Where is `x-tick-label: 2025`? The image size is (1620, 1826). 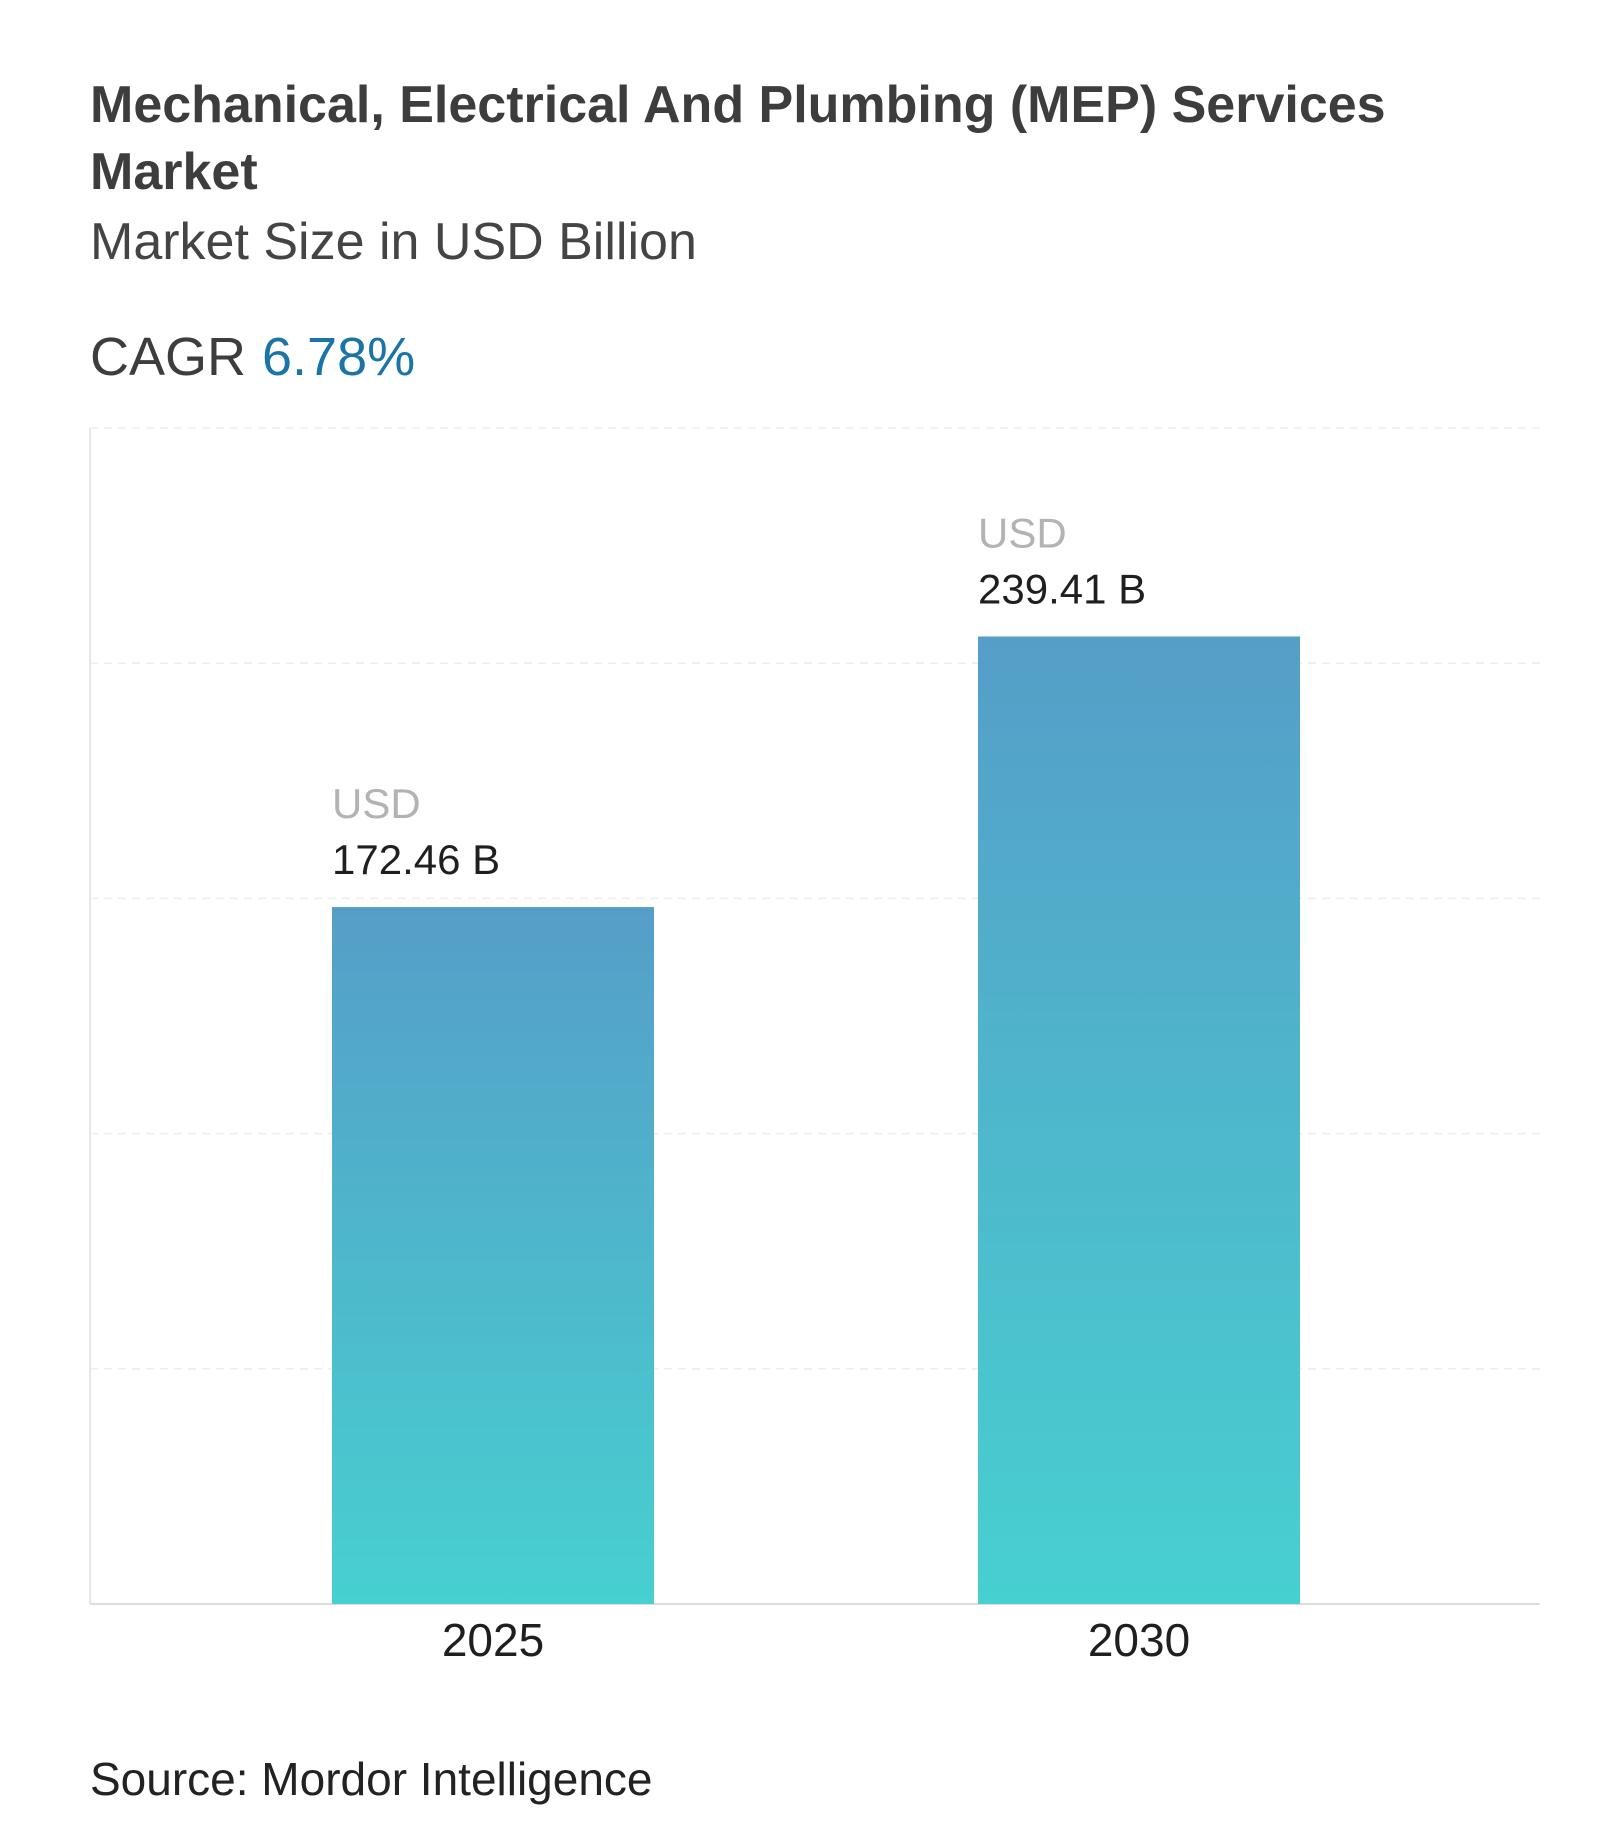
x-tick-label: 2025 is located at coordinates (493, 1640).